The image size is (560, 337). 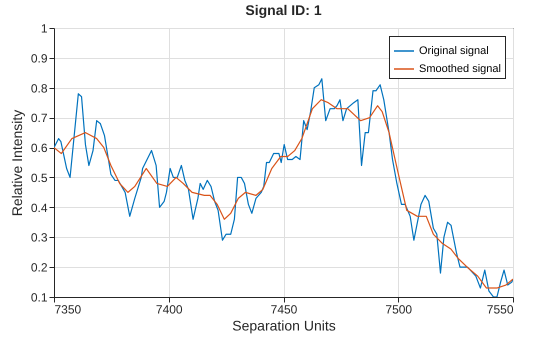 I want to click on x-tick-label: 7350, so click(x=68, y=309).